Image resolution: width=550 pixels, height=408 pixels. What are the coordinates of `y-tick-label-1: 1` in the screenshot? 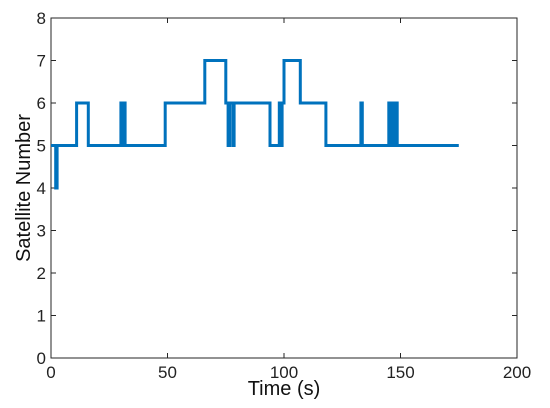 It's located at (41, 316).